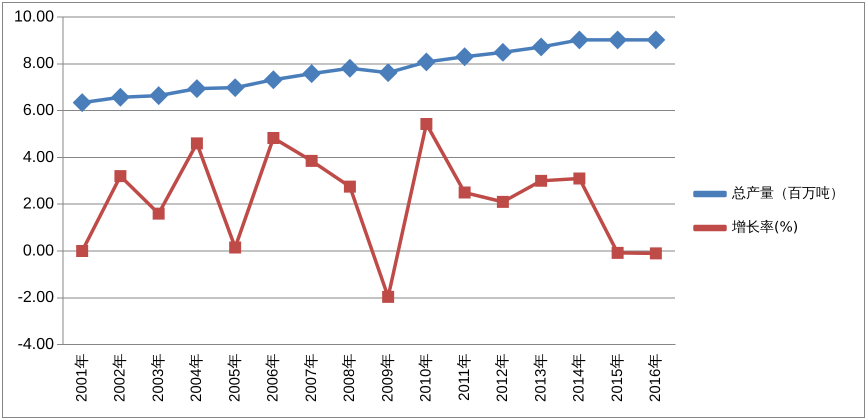 The width and height of the screenshot is (867, 420). What do you see at coordinates (426, 378) in the screenshot?
I see `x-tick-label: 2010年` at bounding box center [426, 378].